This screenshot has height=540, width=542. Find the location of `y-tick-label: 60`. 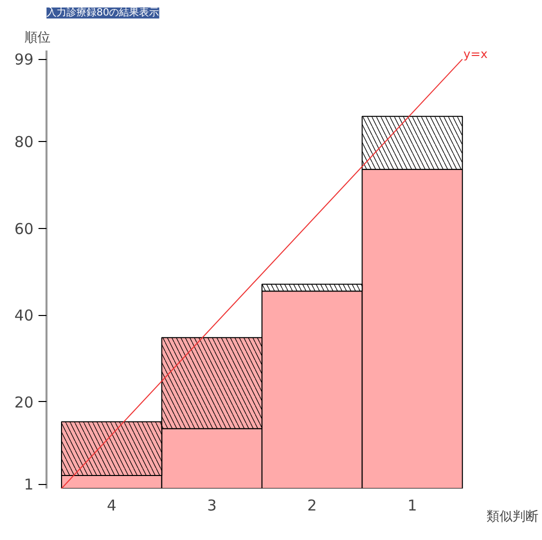

y-tick-label: 60 is located at coordinates (24, 229).